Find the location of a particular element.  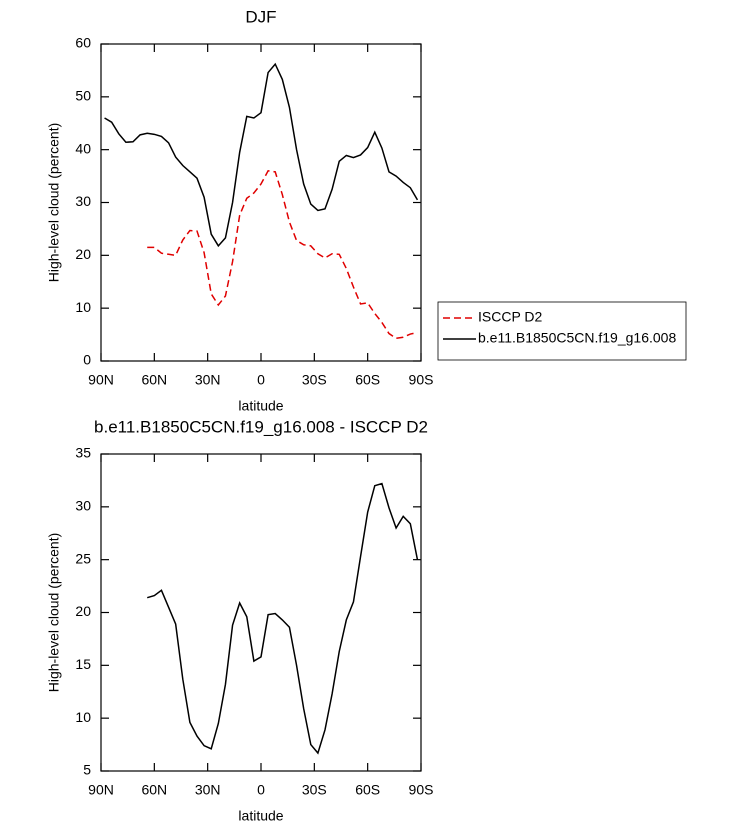

legend-label: b.e11.B1850C5CN.f19_g16.008 is located at coordinates (577, 338).